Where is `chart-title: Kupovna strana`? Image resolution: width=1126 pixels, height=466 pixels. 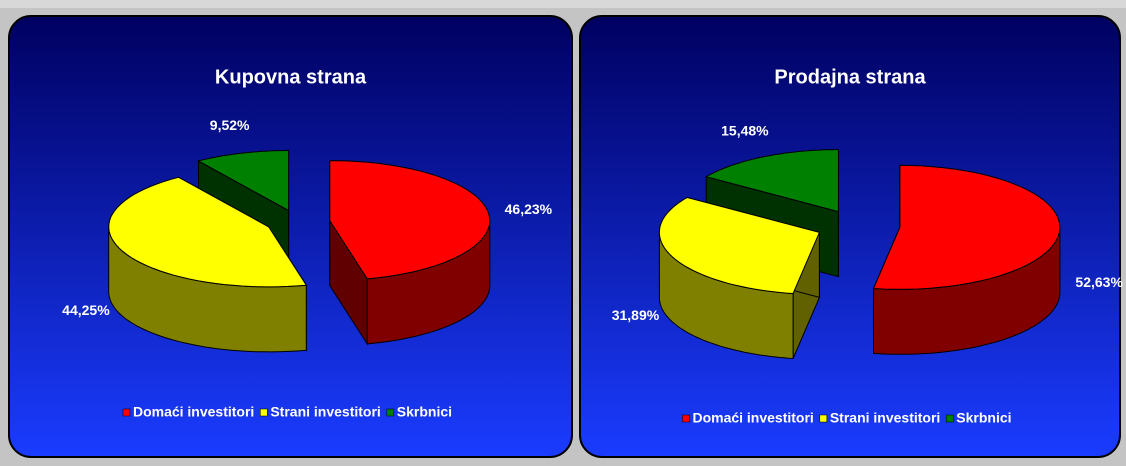 chart-title: Kupovna strana is located at coordinates (291, 77).